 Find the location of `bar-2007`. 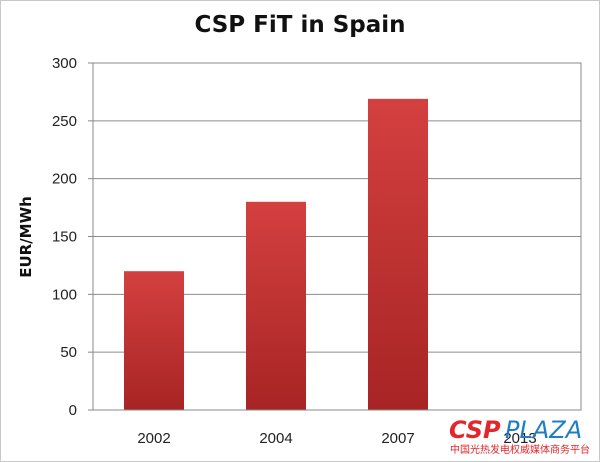

bar-2007 is located at coordinates (398, 254).